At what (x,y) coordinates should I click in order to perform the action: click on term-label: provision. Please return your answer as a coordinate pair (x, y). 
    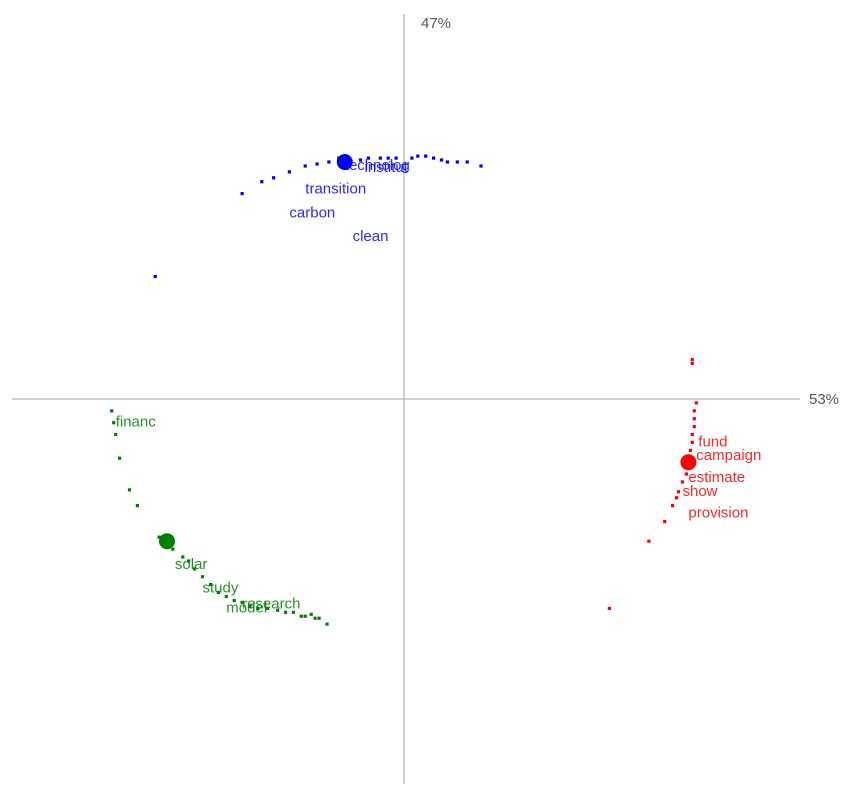
    Looking at the image, I should click on (718, 513).